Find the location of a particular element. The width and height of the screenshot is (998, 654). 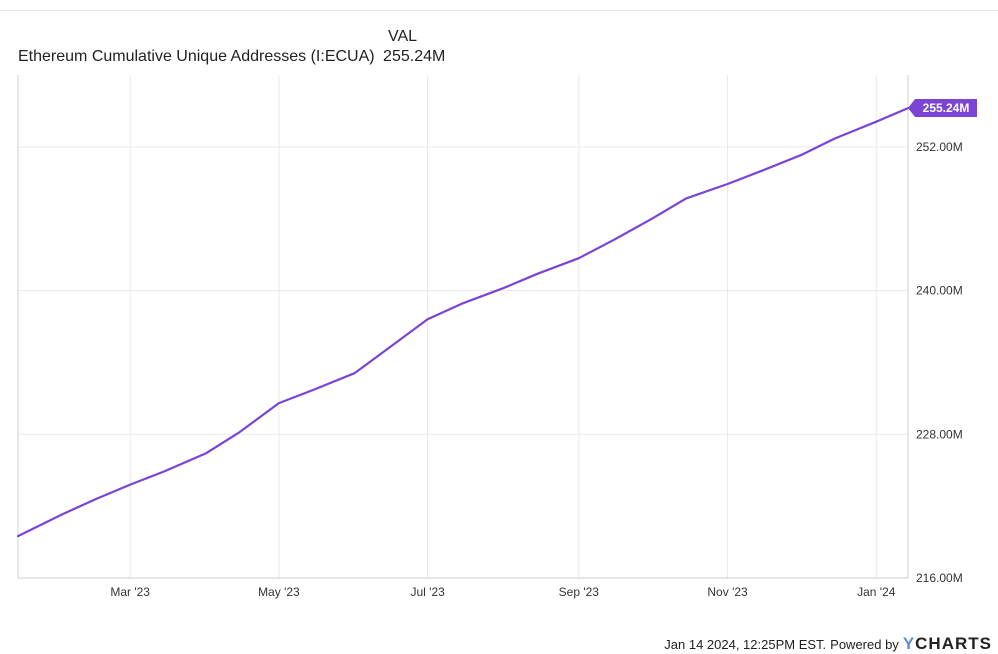

x-tick-label: Jan '24 is located at coordinates (876, 592).